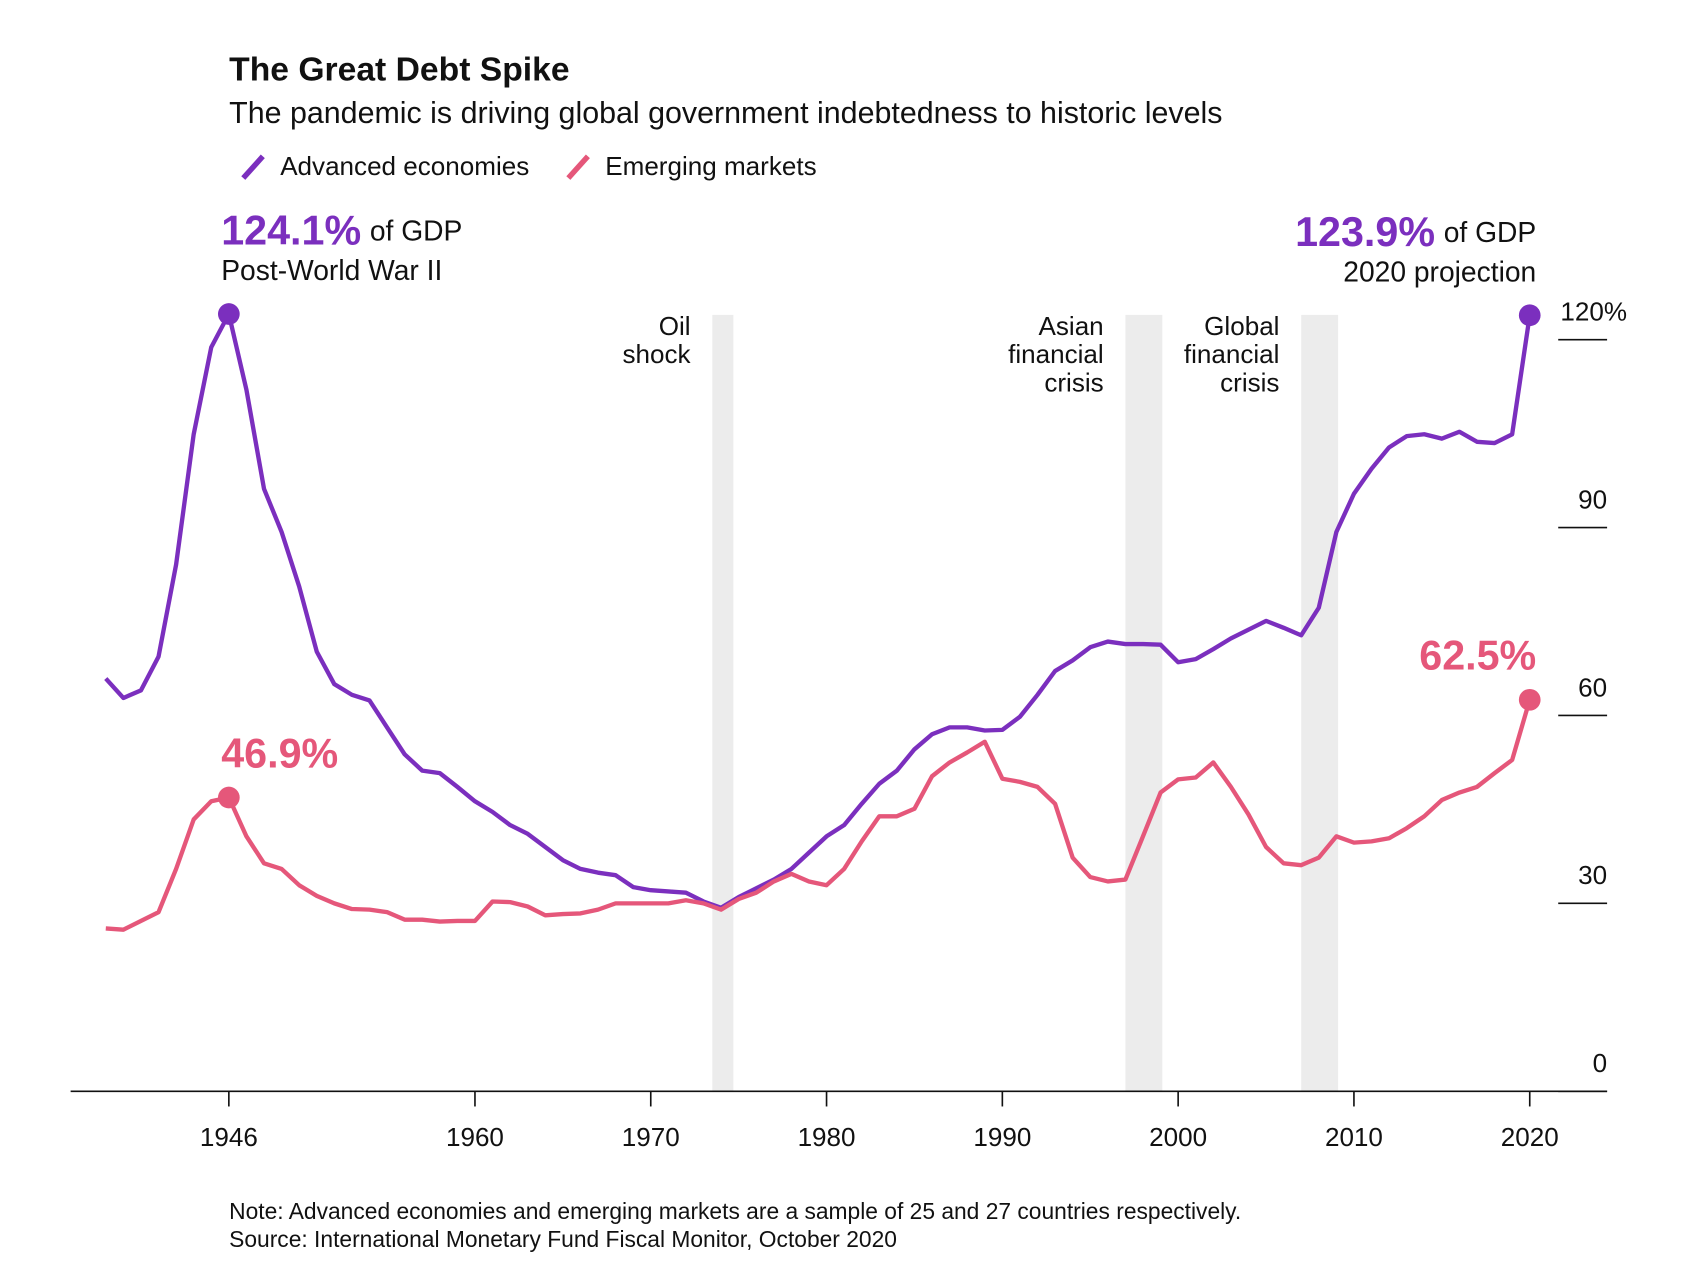 The image size is (1694, 1284). I want to click on legend-label: Emerging markets, so click(710, 166).